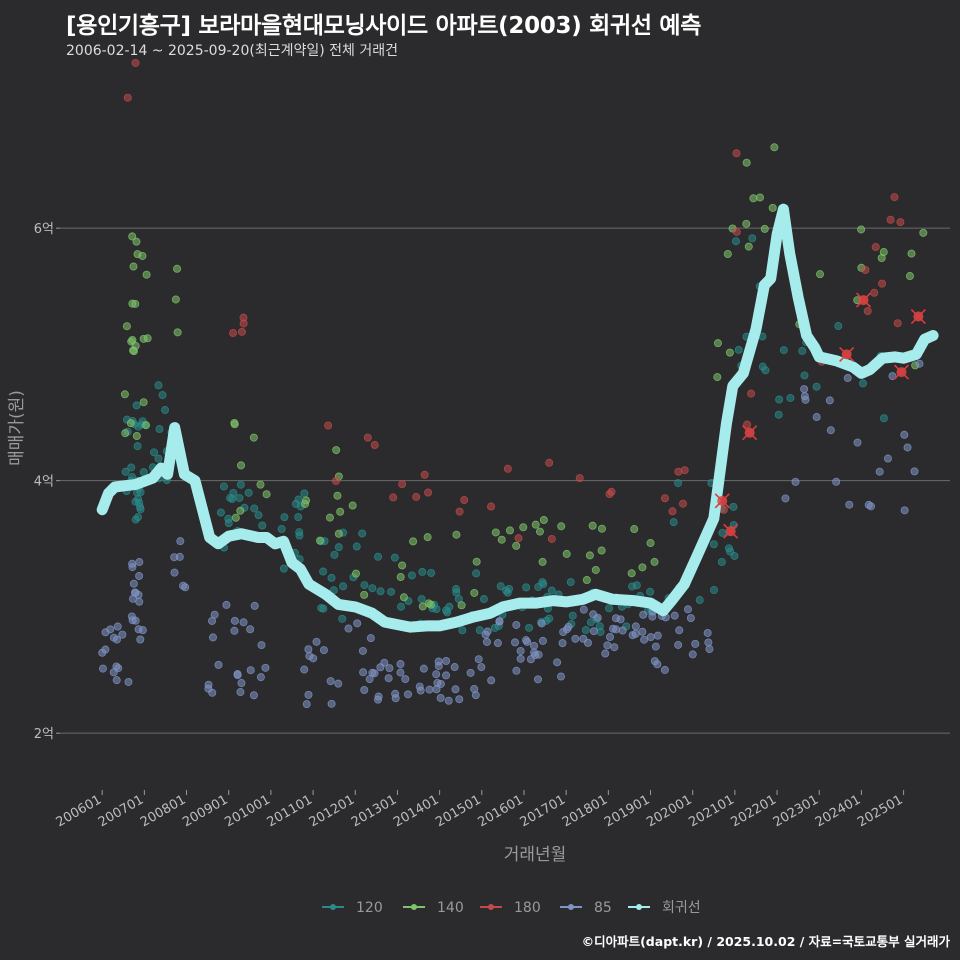 Image resolution: width=960 pixels, height=960 pixels. Describe the element at coordinates (163, 811) in the screenshot. I see `x-tick-label: 200801` at that location.